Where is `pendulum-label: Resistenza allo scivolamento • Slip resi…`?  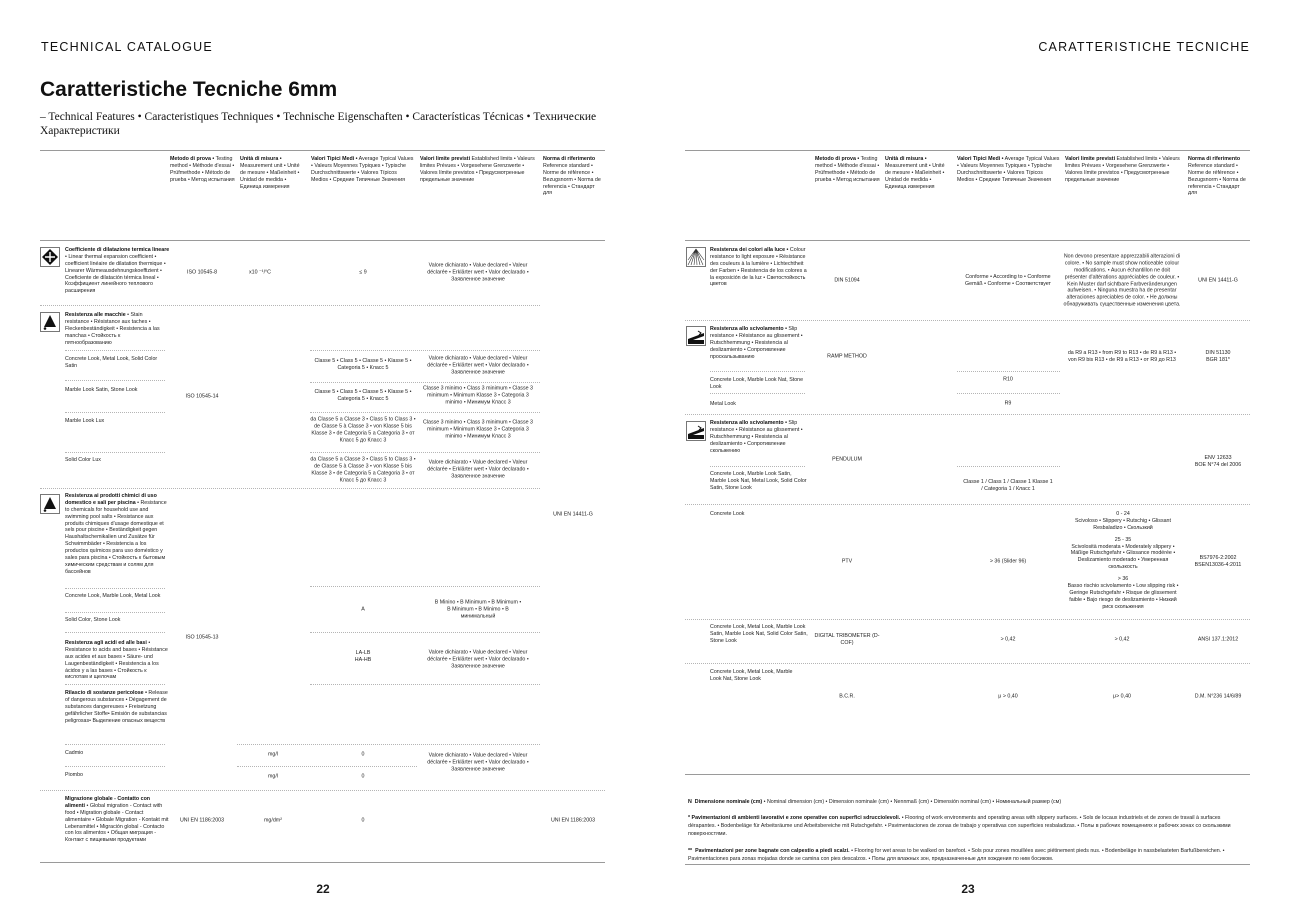 pendulum-label: Resistenza allo scivolamento • Slip resi… is located at coordinates (756, 437).